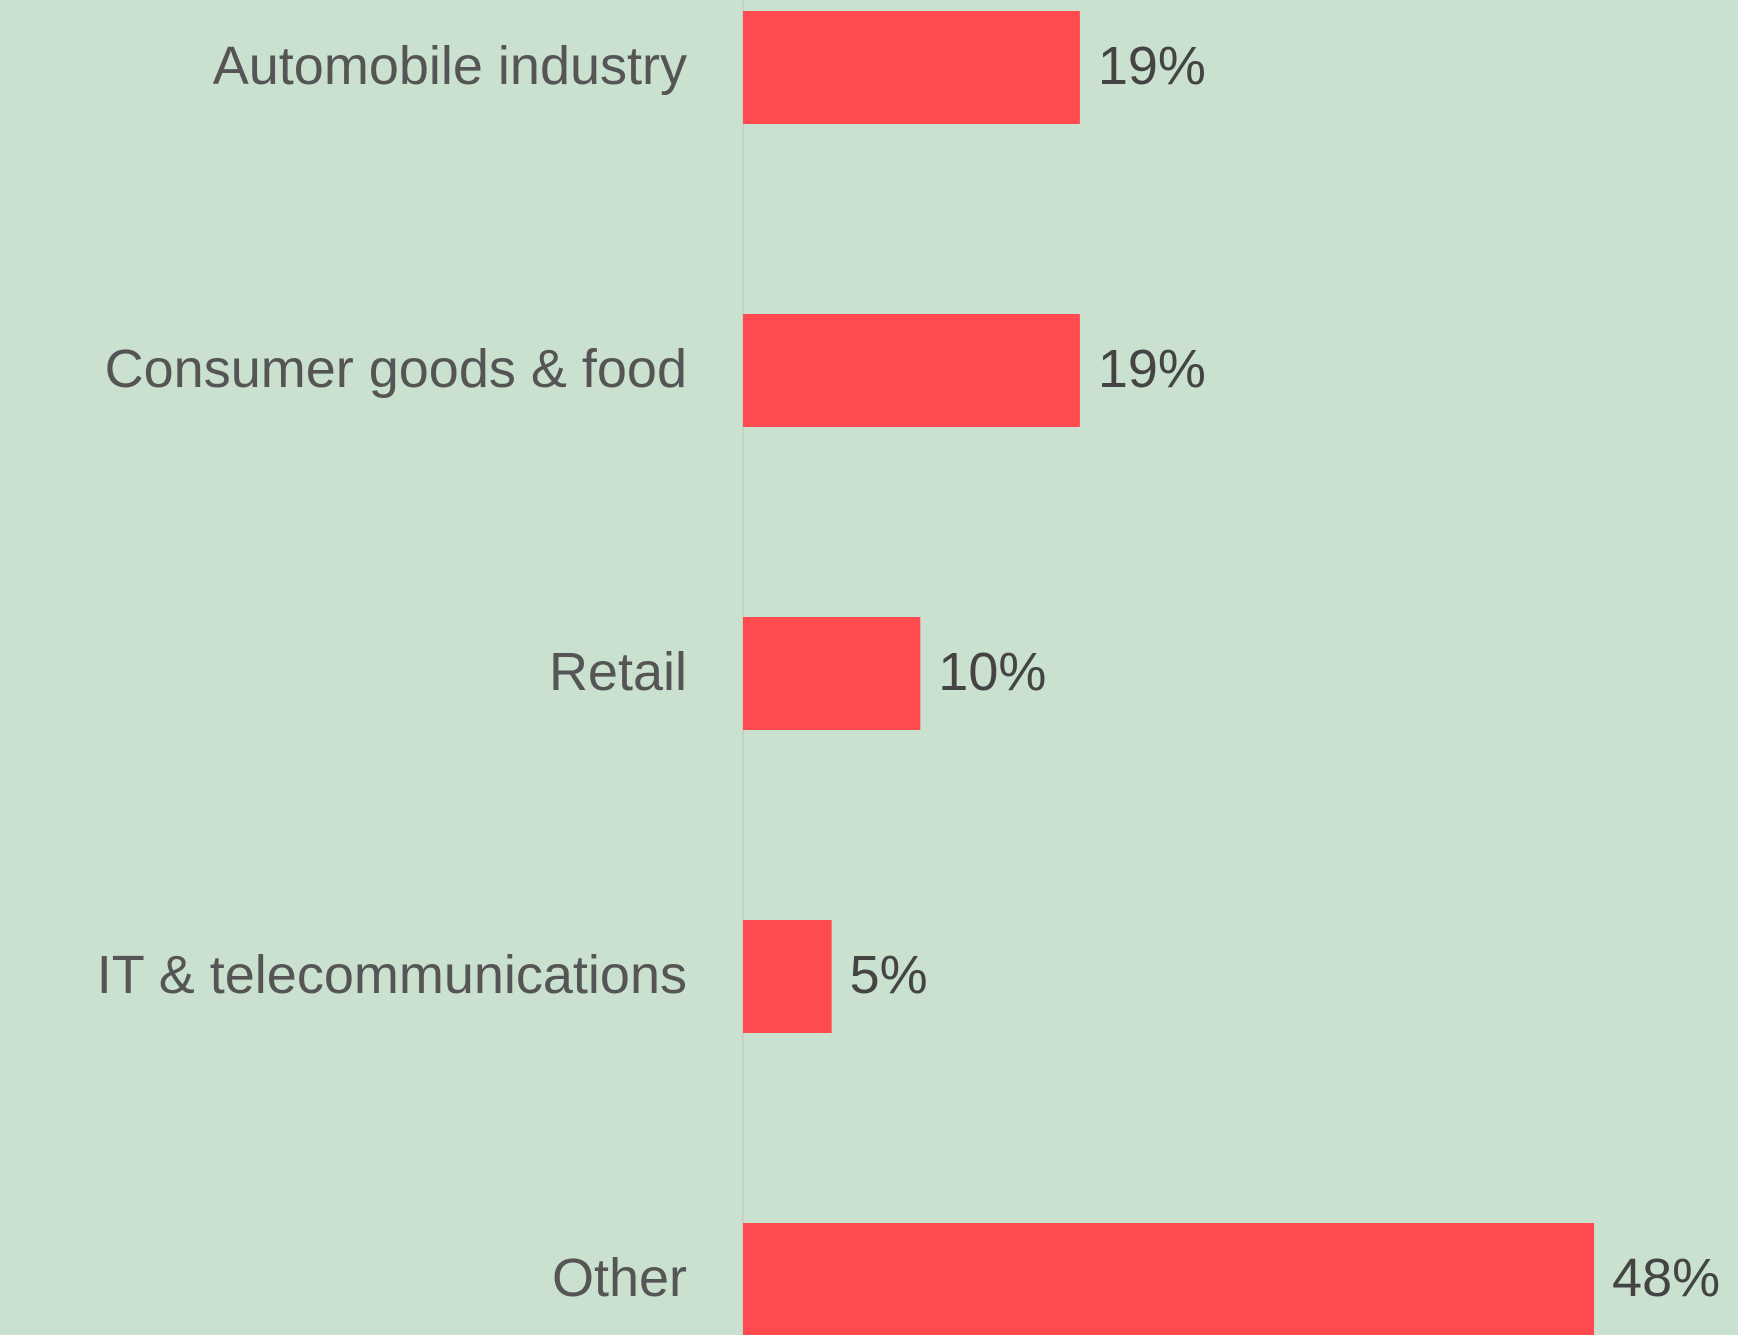 This screenshot has width=1738, height=1335. Describe the element at coordinates (396, 369) in the screenshot. I see `category-label: Consumer goods & food` at that location.